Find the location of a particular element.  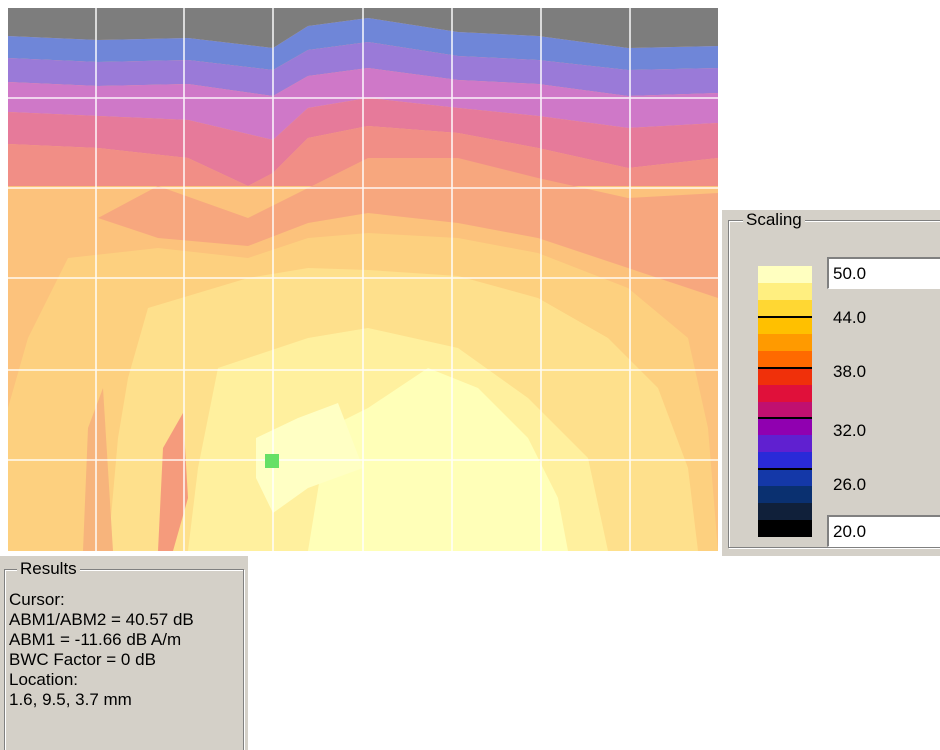

color-scale-bar is located at coordinates (785, 402).